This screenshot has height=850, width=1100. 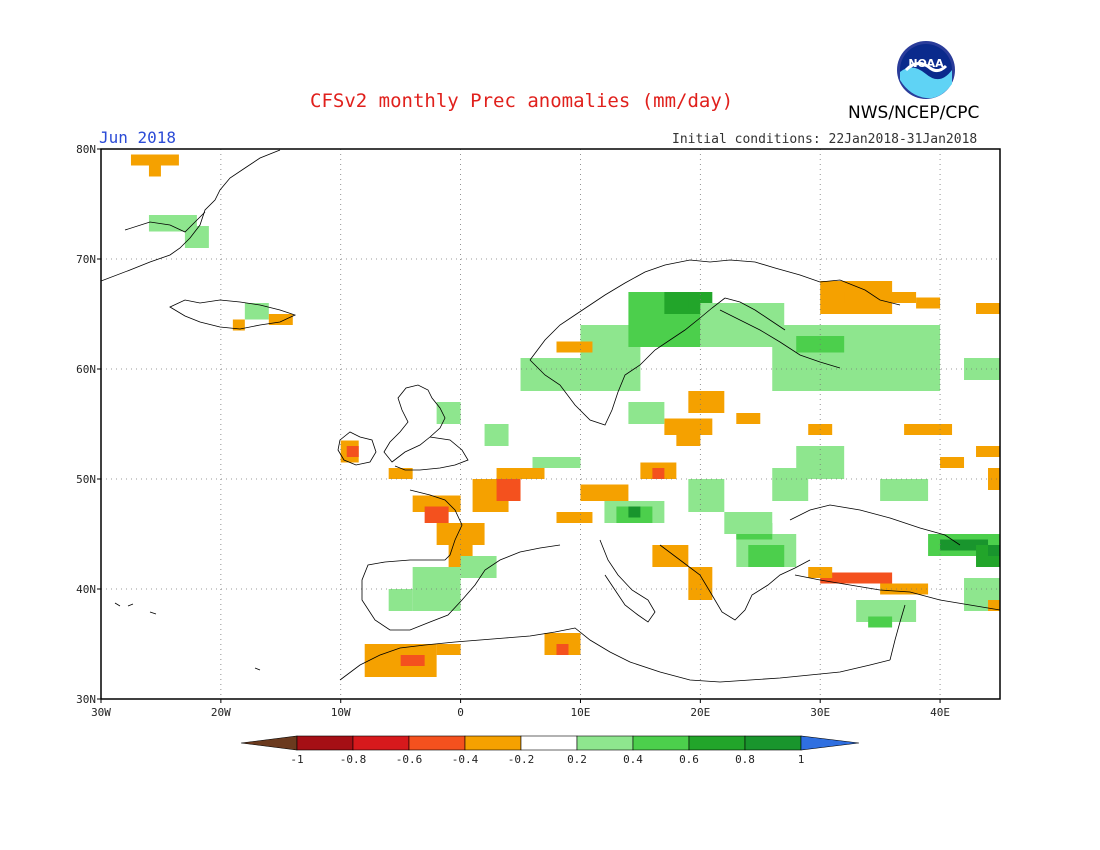 I want to click on colorbar-tick-label: 0.4, so click(x=633, y=759).